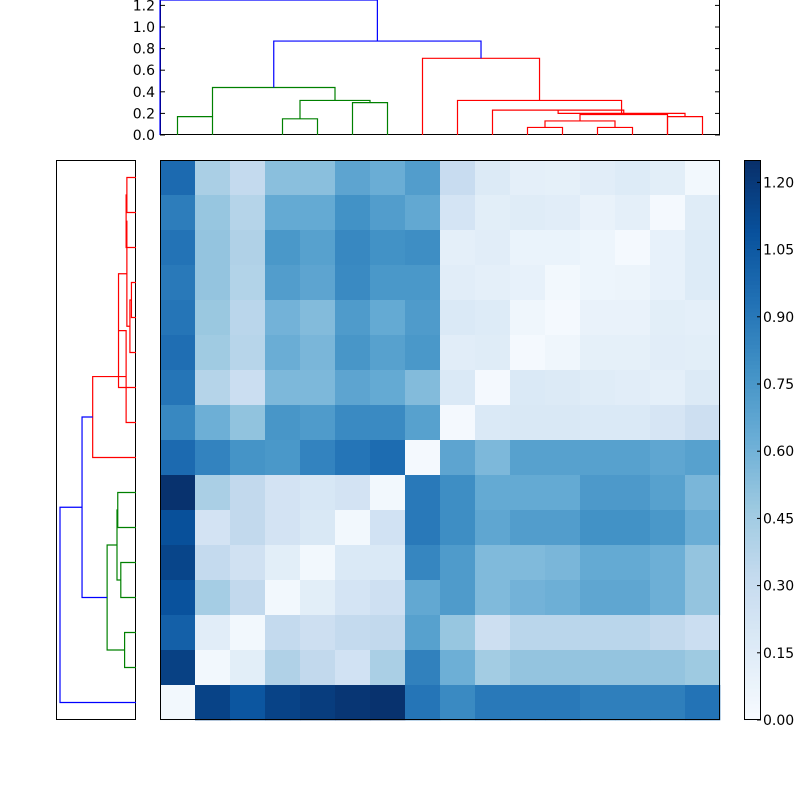 The height and width of the screenshot is (800, 800). Describe the element at coordinates (144, 71) in the screenshot. I see `top-dendrogram-tick-label: 0.6` at that location.